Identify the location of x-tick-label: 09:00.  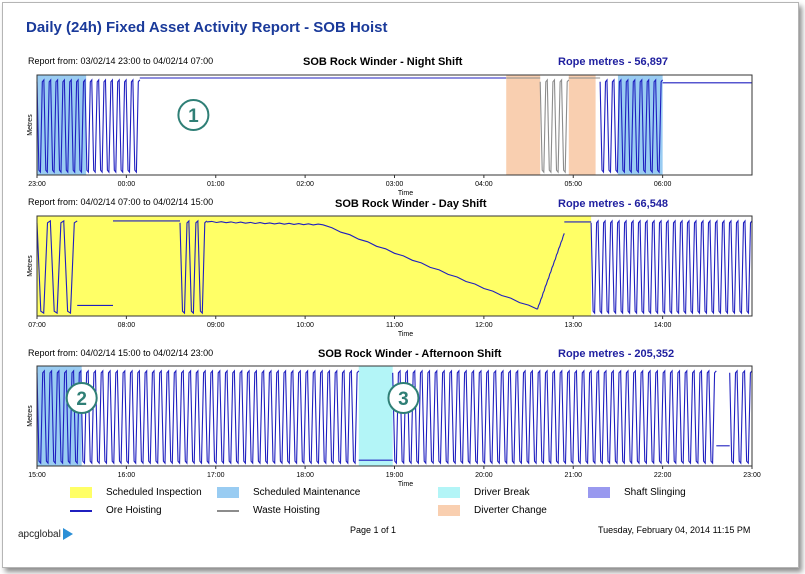
(216, 325).